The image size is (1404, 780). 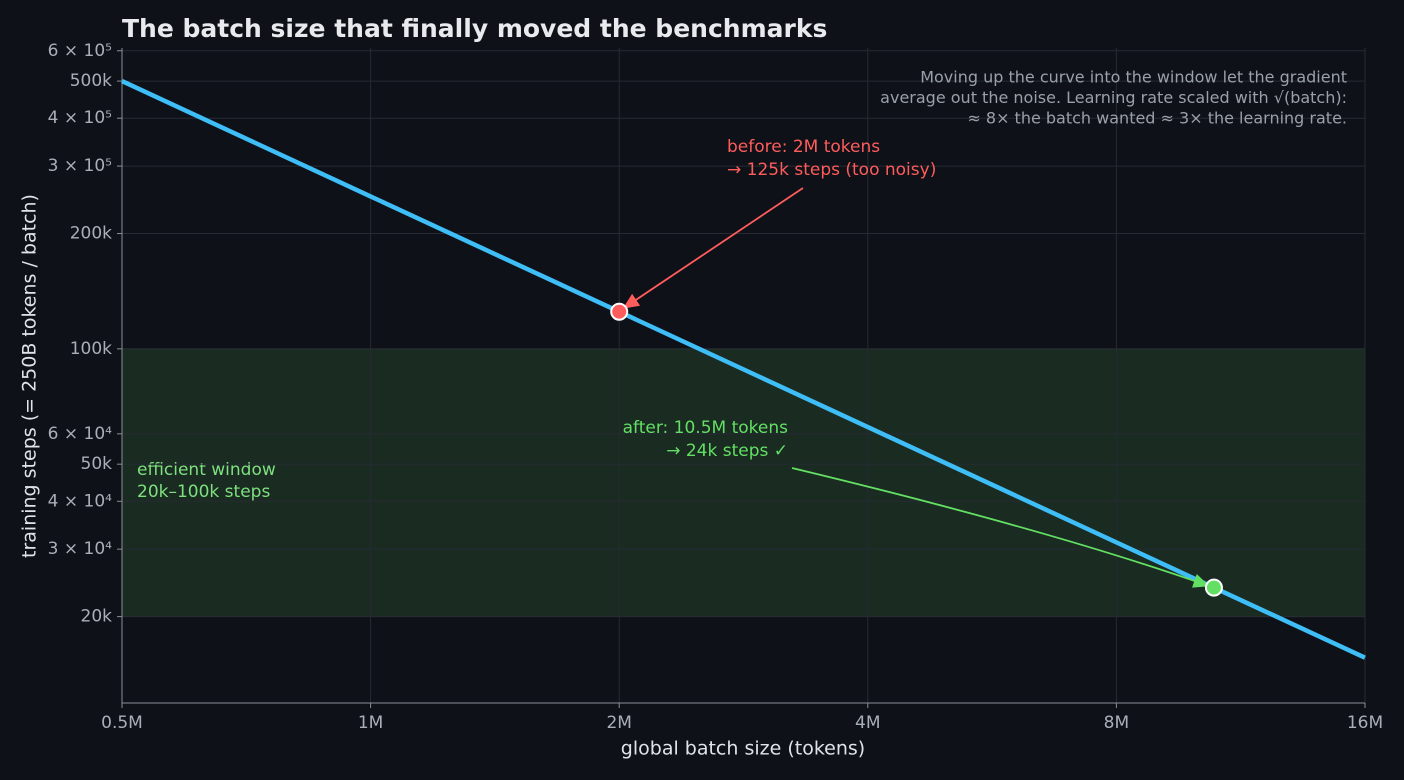 I want to click on band-label: 20k–100k steps, so click(x=203, y=492).